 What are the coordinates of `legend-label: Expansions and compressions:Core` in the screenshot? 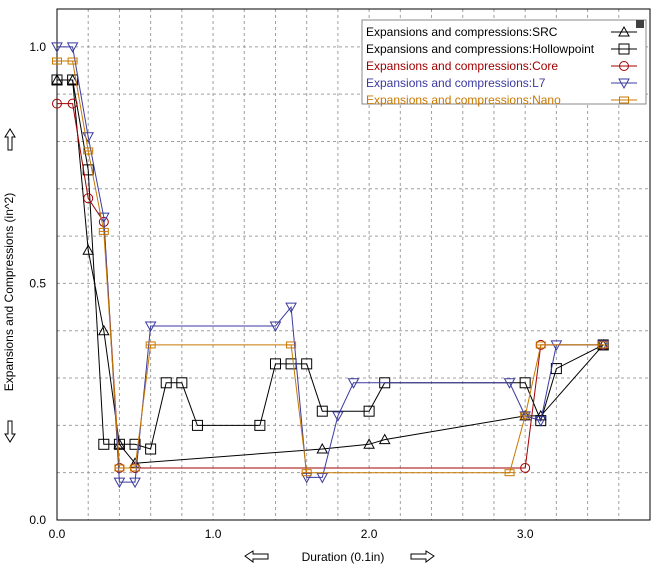 It's located at (462, 66).